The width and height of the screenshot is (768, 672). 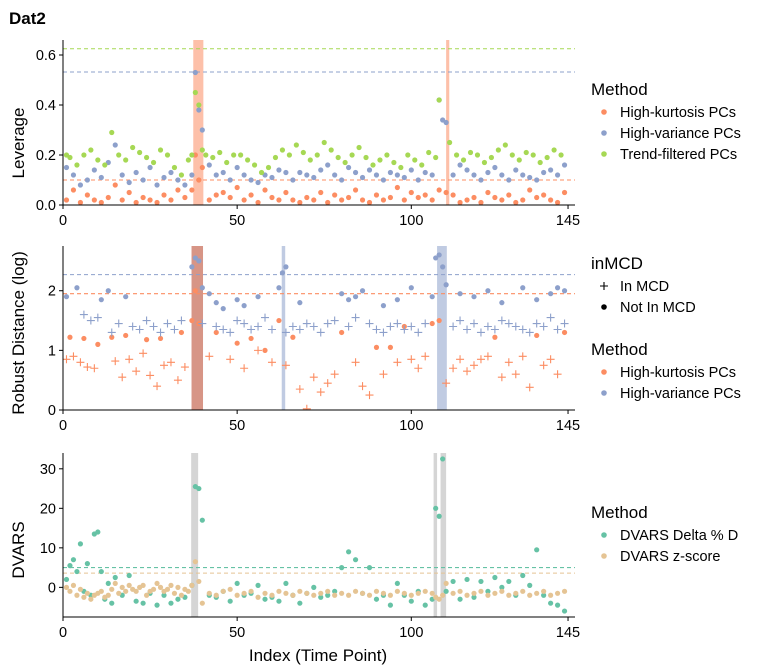 I want to click on legend-label: DVARS Delta % D, so click(x=679, y=536).